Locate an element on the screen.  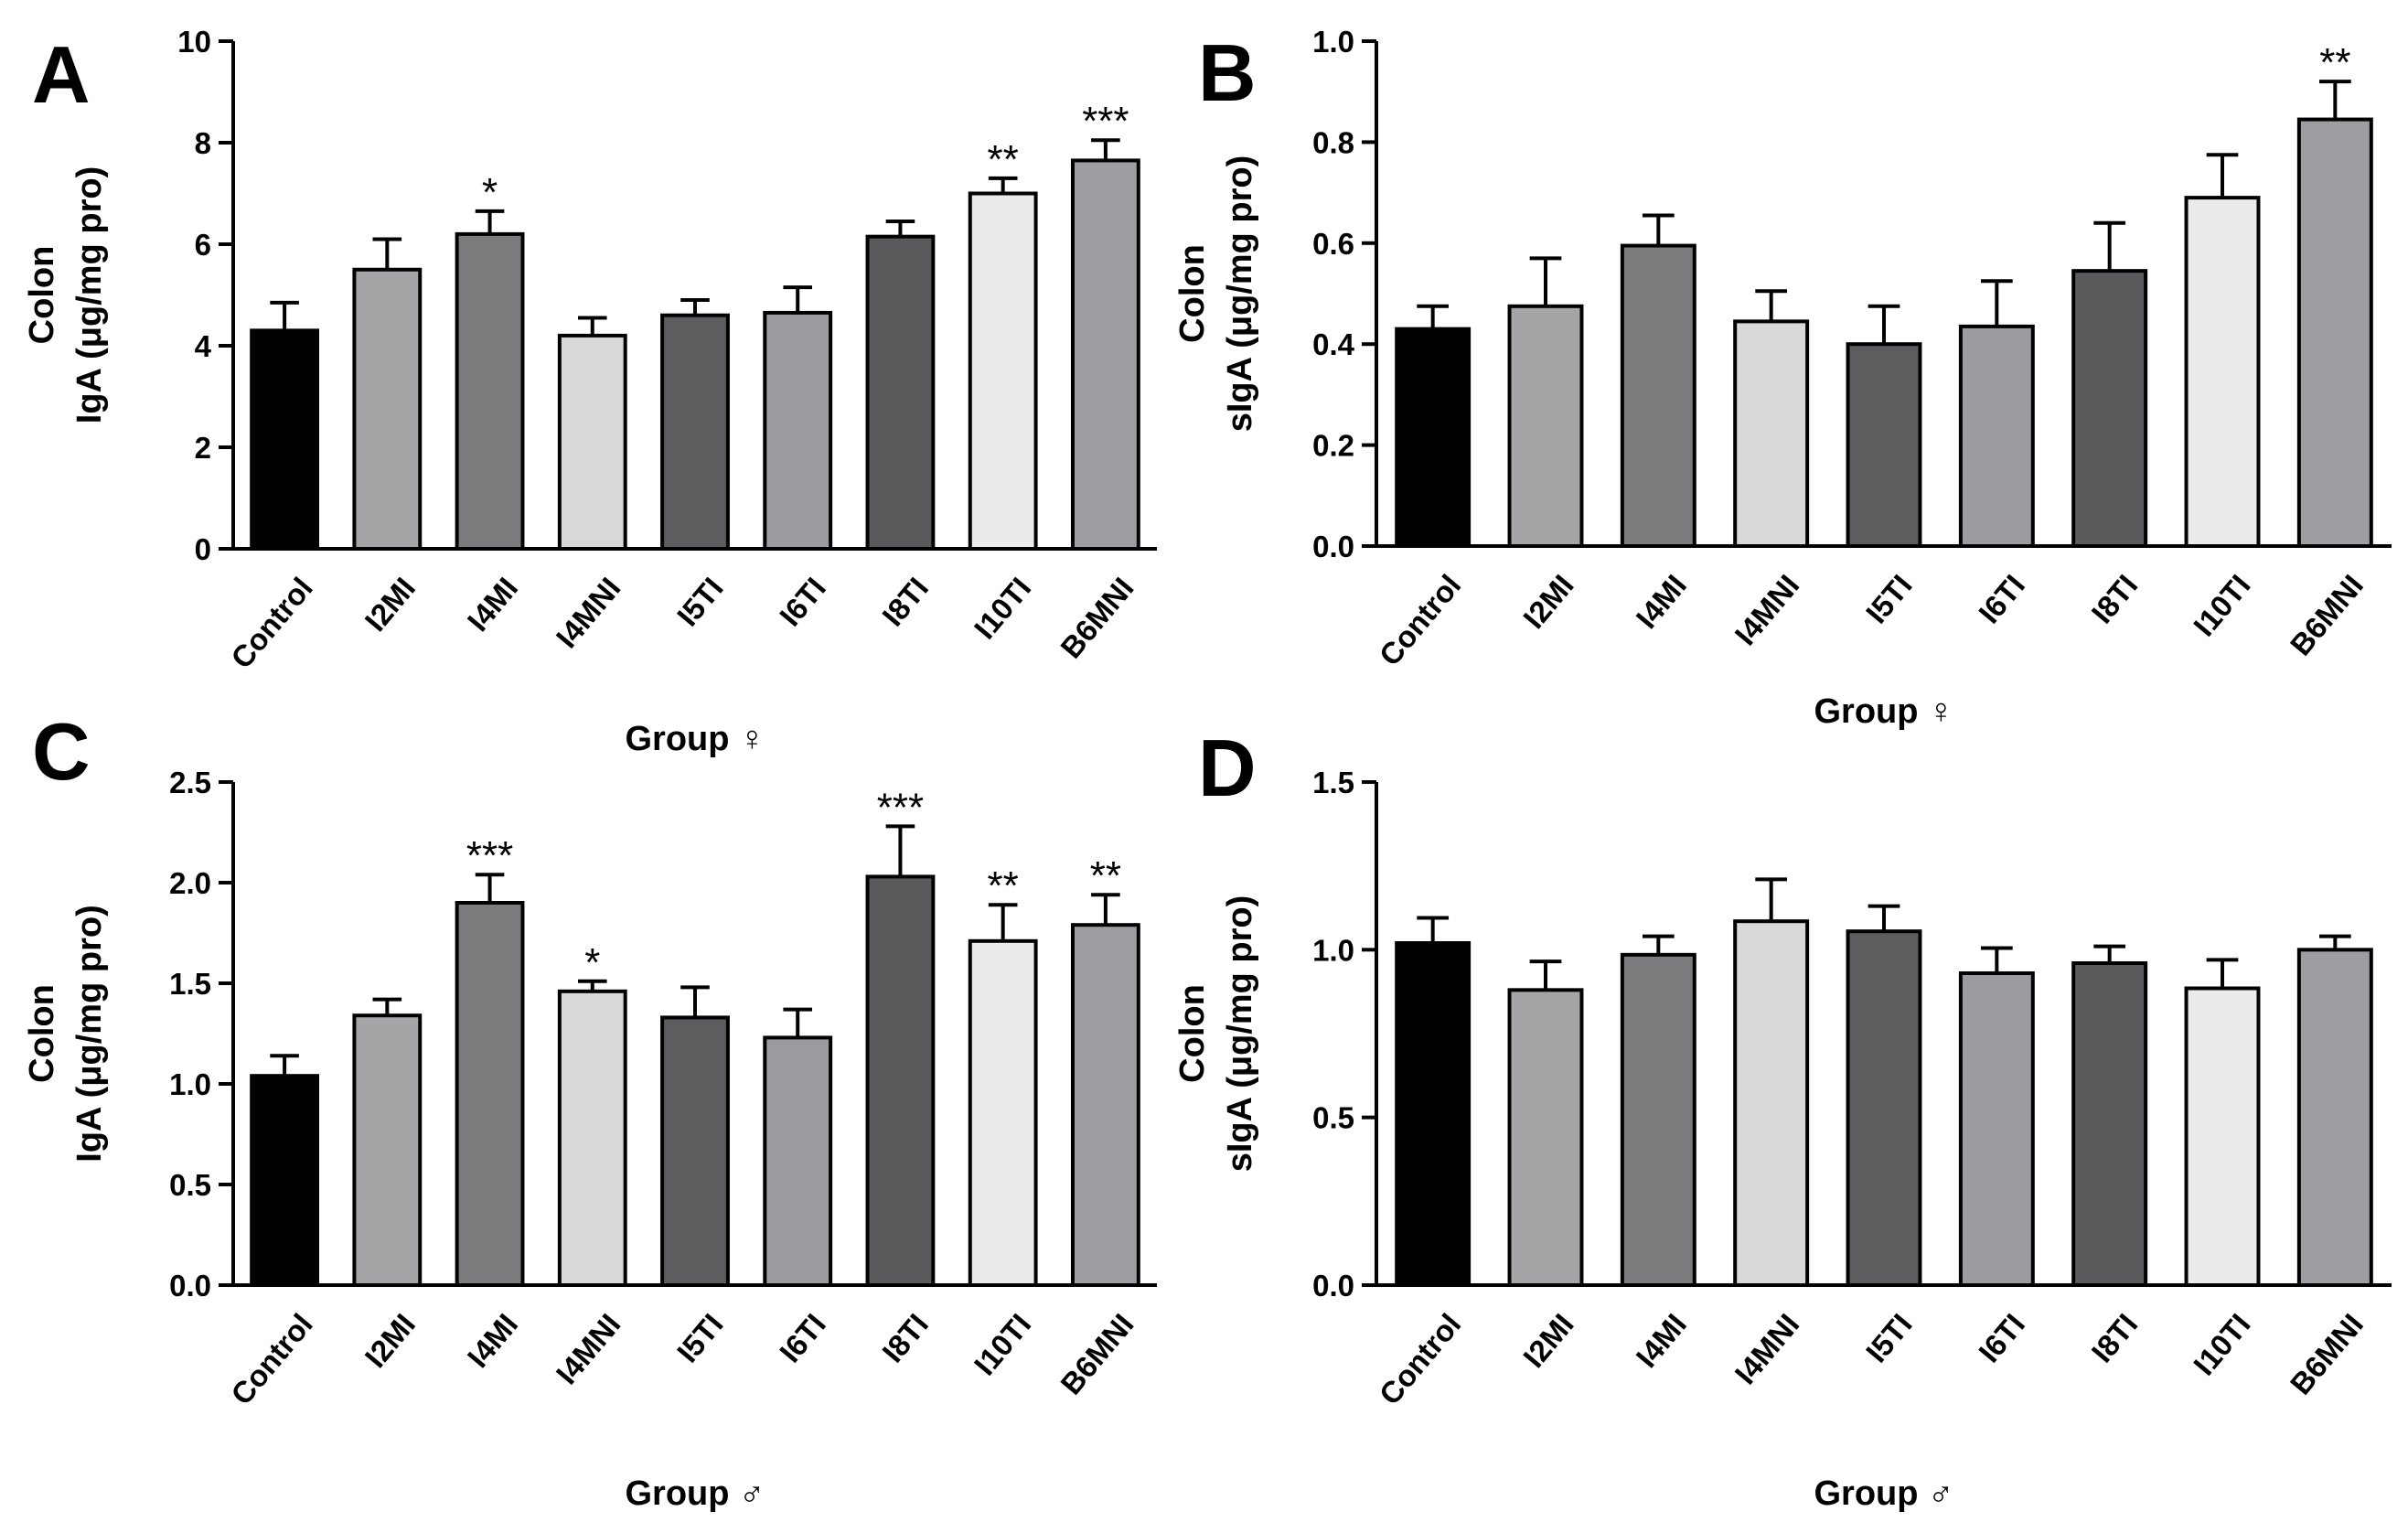
panel-b-significance: ** is located at coordinates (2334, 62).